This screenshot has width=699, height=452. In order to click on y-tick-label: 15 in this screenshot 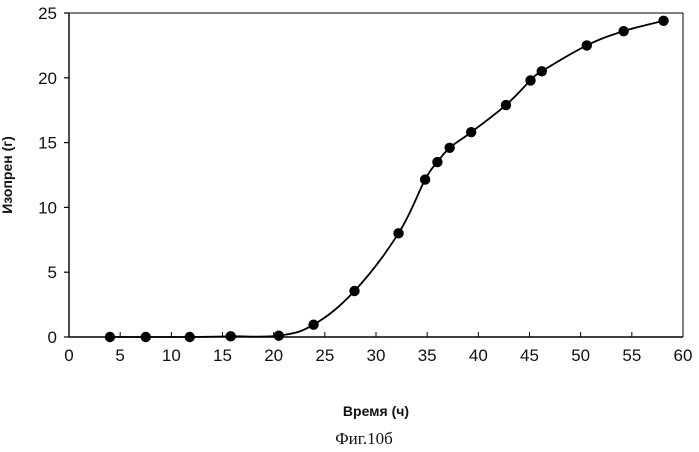, I will do `click(47, 143)`.